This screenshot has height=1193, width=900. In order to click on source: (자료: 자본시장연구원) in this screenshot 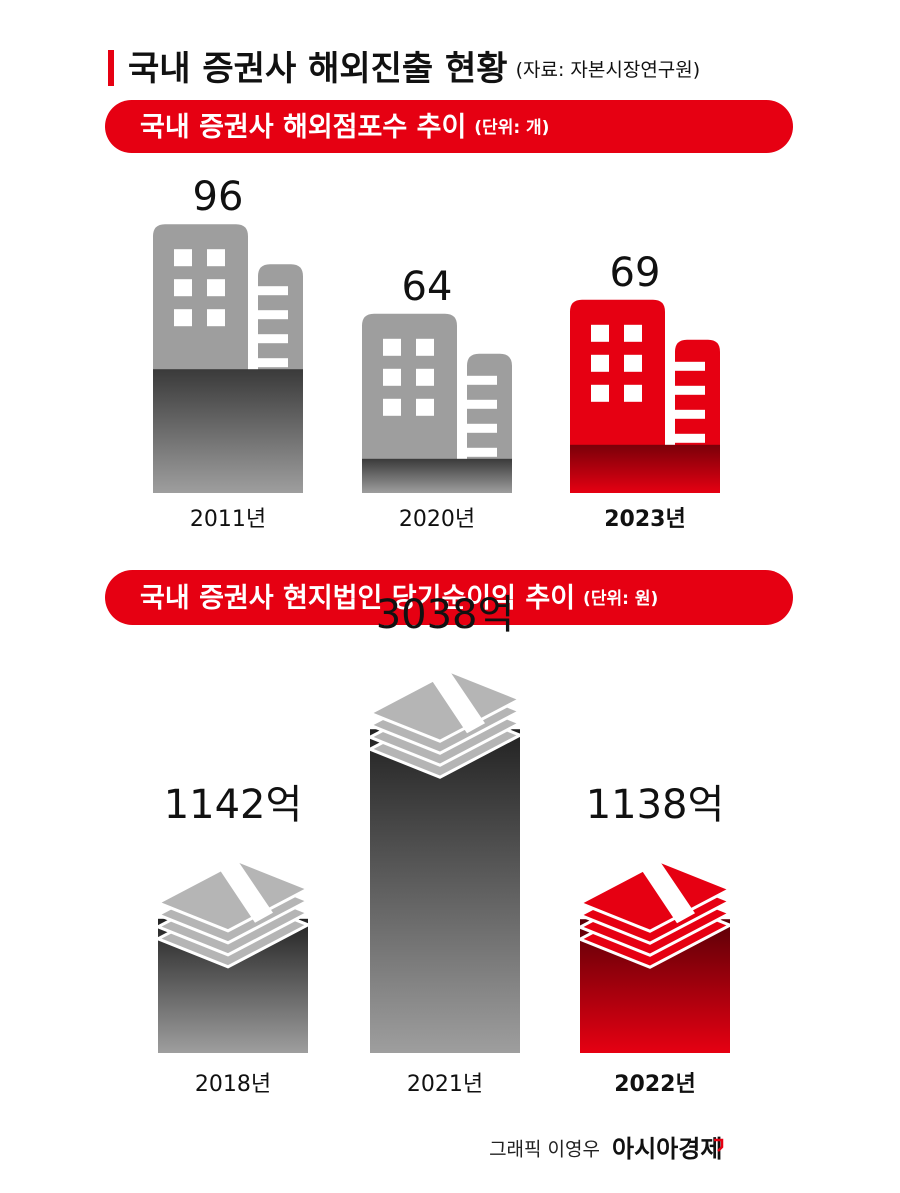, I will do `click(608, 70)`.